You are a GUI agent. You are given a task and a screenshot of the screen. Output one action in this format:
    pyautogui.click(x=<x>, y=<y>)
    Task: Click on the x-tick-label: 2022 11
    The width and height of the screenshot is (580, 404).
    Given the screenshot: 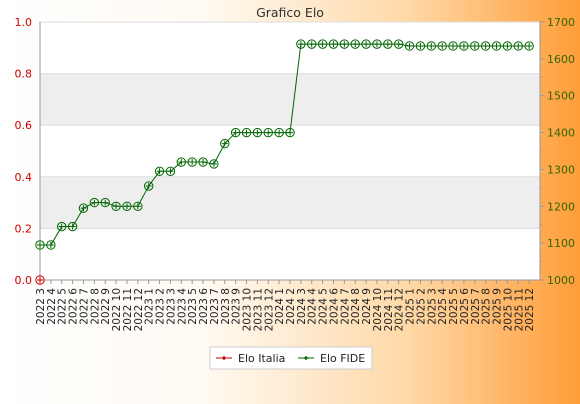 What is the action you would take?
    pyautogui.click(x=128, y=309)
    